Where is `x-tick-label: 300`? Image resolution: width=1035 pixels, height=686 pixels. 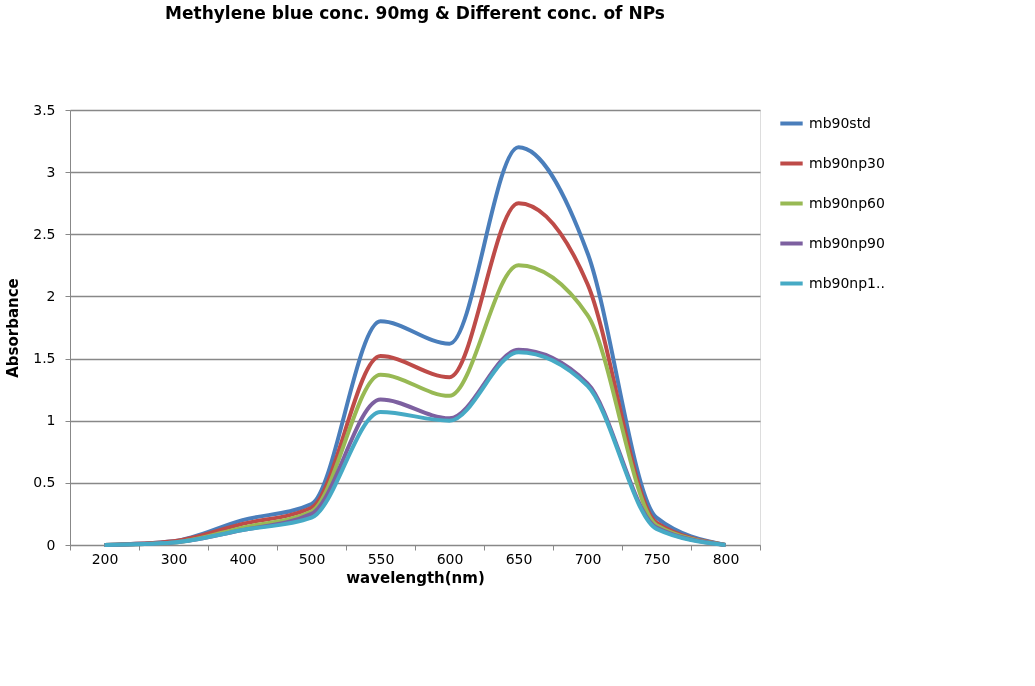
x-tick-label: 300 is located at coordinates (174, 558).